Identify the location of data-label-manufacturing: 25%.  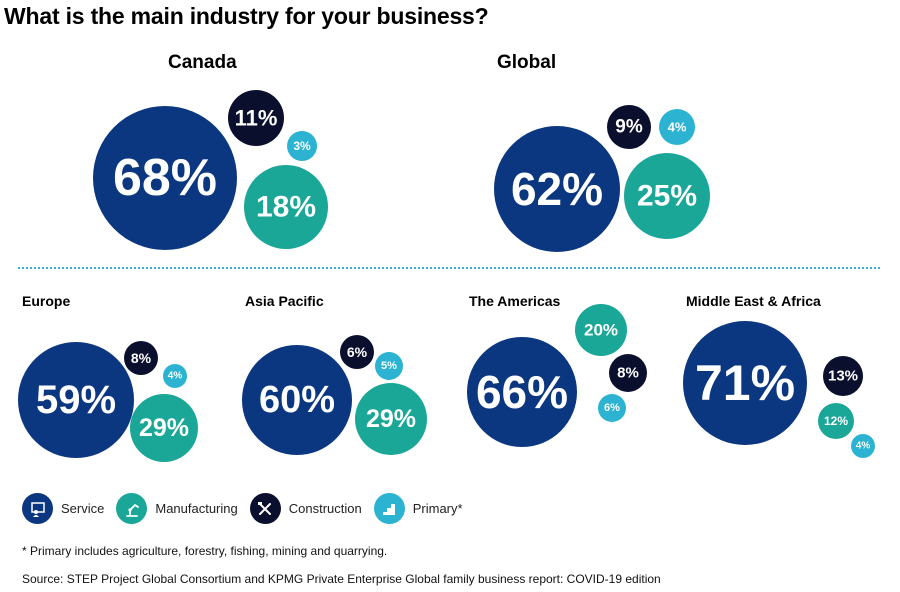
(667, 196).